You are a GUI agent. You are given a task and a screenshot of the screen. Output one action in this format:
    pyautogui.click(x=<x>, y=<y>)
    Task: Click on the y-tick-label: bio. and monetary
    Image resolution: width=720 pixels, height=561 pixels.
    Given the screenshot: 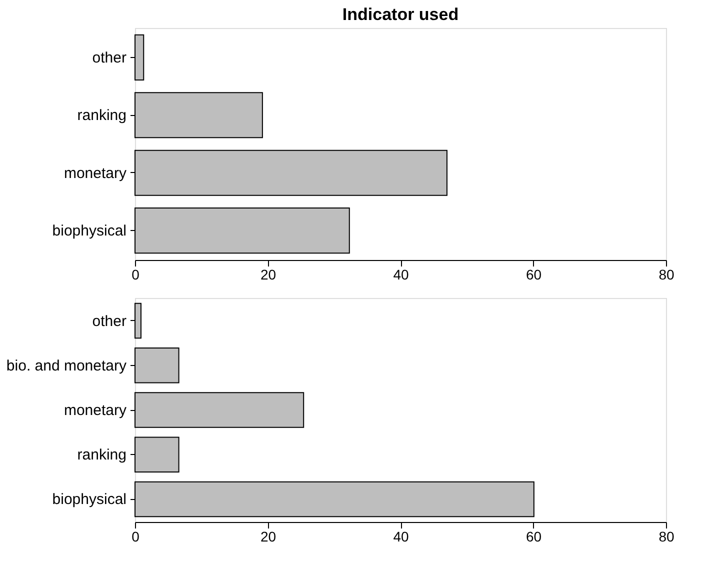 What is the action you would take?
    pyautogui.click(x=66, y=365)
    